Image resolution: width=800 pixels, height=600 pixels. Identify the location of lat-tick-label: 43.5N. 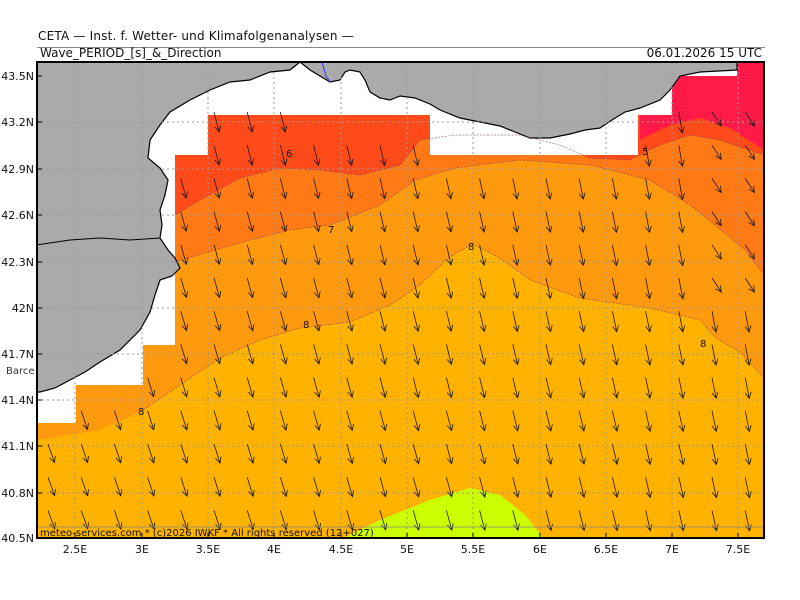
(17, 76).